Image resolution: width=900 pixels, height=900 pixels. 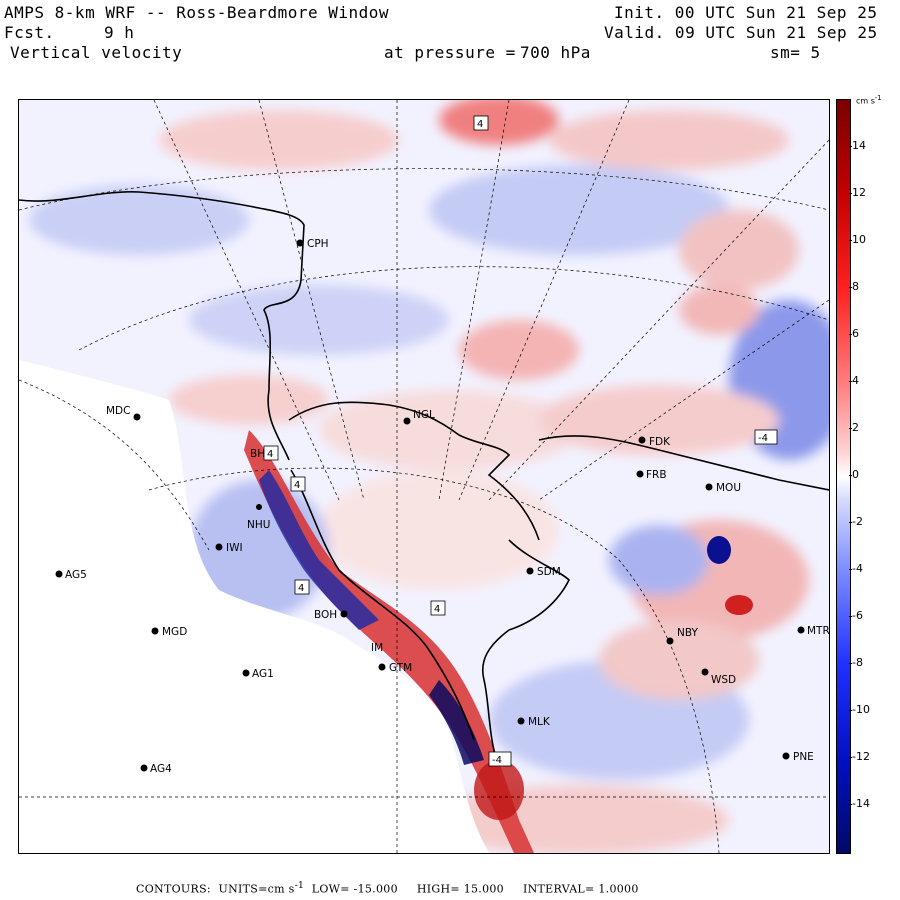 I want to click on colorbar-tick: 10, so click(x=857, y=239).